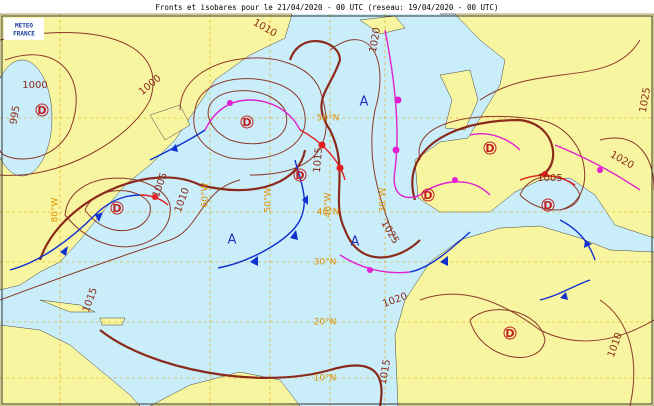 The width and height of the screenshot is (654, 406). Describe the element at coordinates (225, 388) in the screenshot. I see `south-america` at that location.